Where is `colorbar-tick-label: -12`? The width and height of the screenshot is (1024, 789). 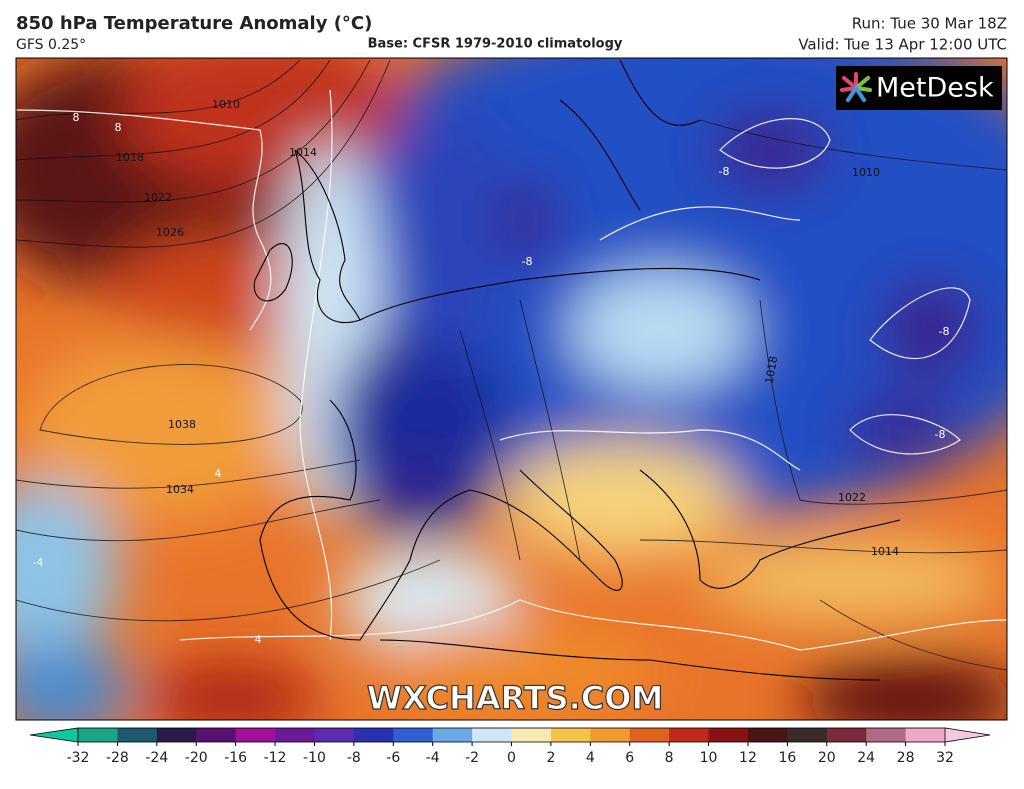
colorbar-tick-label: -12 is located at coordinates (275, 758).